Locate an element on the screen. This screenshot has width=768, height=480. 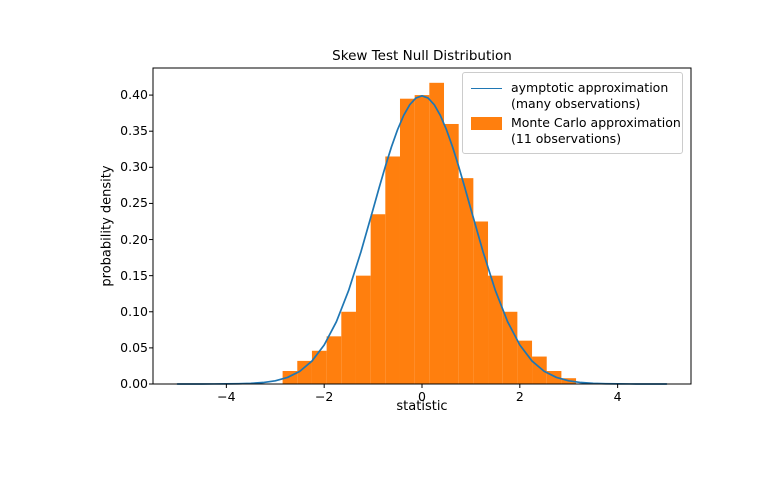
x-tick-label: 2 is located at coordinates (519, 396).